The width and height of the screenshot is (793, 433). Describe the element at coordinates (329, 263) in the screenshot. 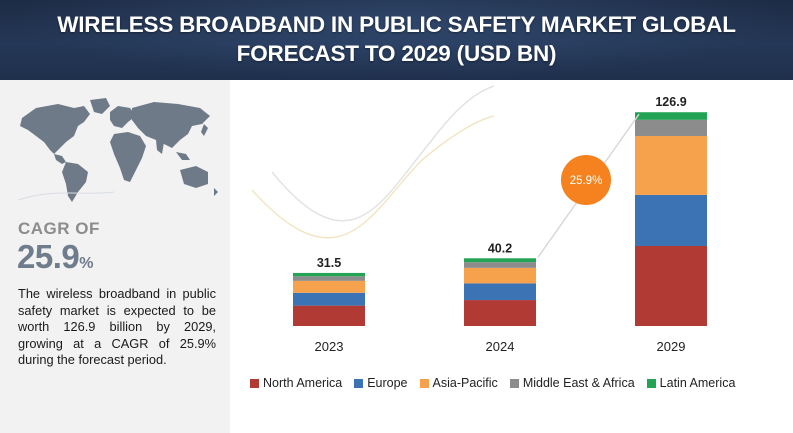

I see `total-label-2023: 31.5` at that location.